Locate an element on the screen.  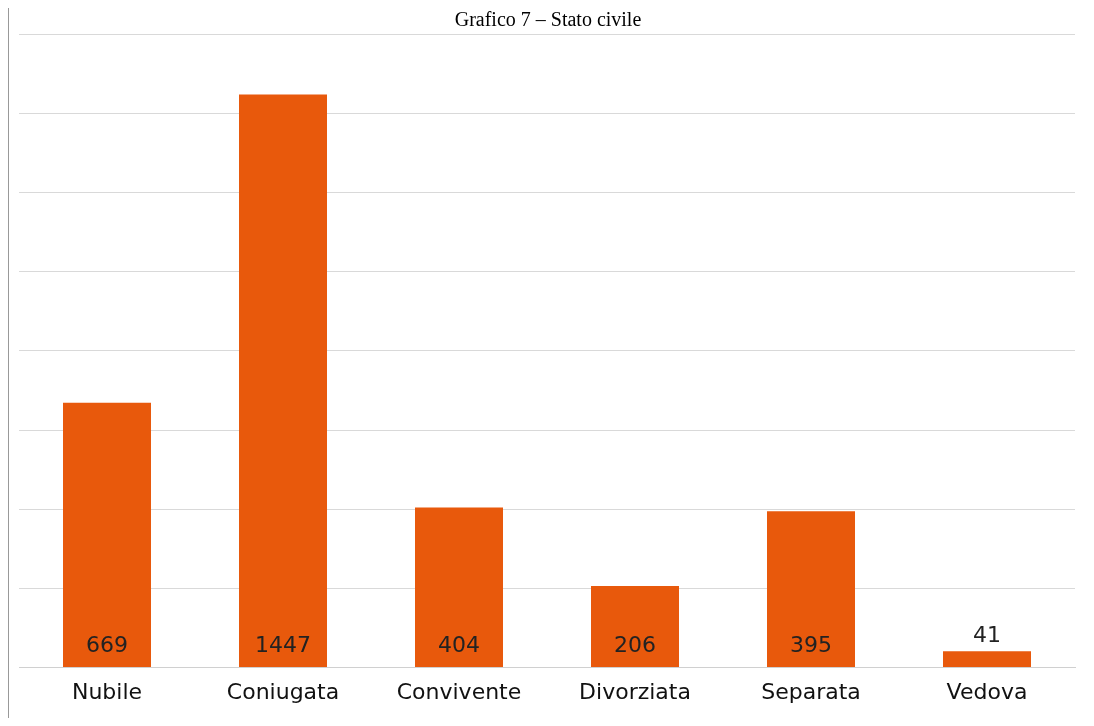
x-tick-label: Coniugata is located at coordinates (283, 691).